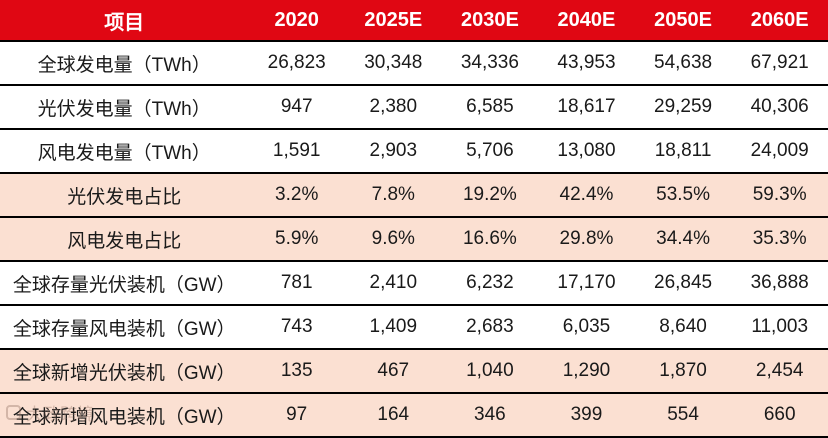 This screenshot has width=828, height=438. What do you see at coordinates (779, 106) in the screenshot?
I see `cell: 40,306` at bounding box center [779, 106].